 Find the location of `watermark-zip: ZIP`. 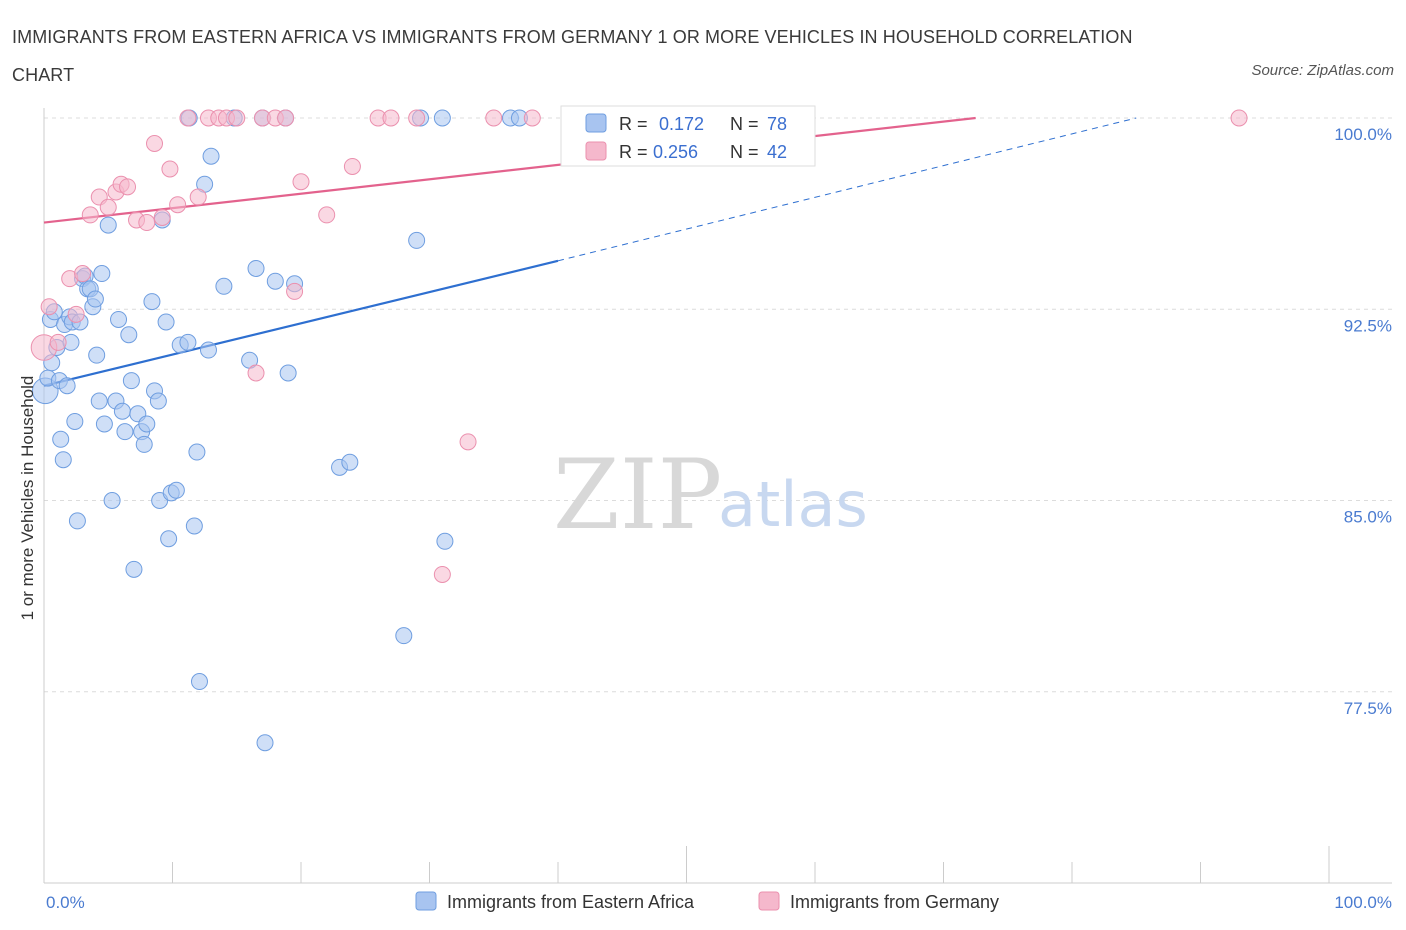

watermark-zip: ZIP is located at coordinates (637, 495).